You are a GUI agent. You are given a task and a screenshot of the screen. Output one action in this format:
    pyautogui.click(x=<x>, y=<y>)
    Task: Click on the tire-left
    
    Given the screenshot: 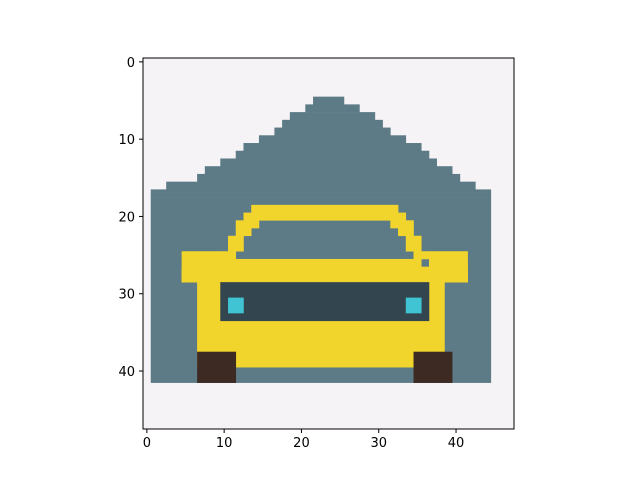 What is the action you would take?
    pyautogui.click(x=216, y=367)
    